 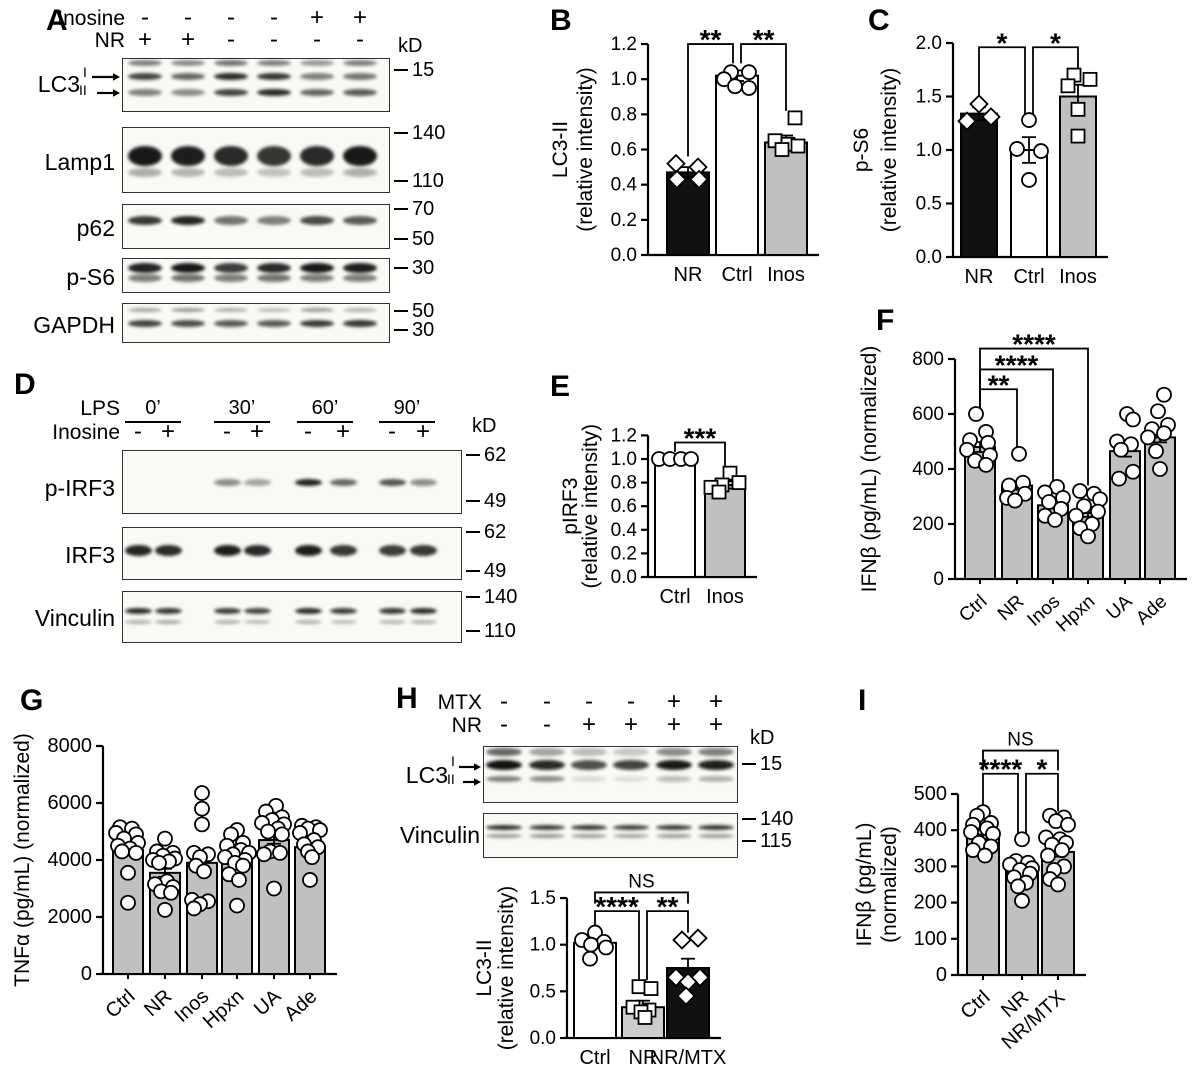 What do you see at coordinates (451, 779) in the screenshot?
I see `lc3-subunit-label: II` at bounding box center [451, 779].